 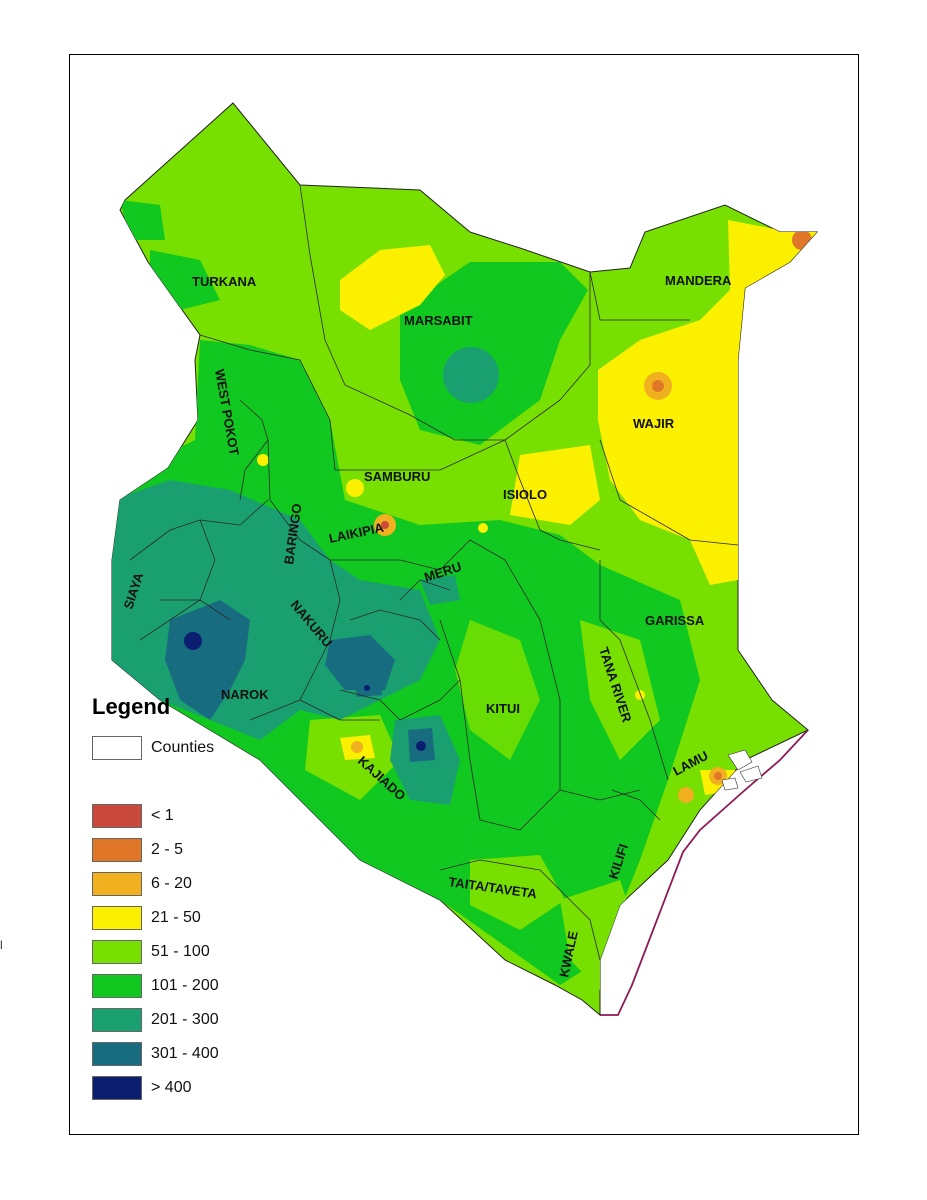 I want to click on zone-over-400-narok, so click(x=193, y=641).